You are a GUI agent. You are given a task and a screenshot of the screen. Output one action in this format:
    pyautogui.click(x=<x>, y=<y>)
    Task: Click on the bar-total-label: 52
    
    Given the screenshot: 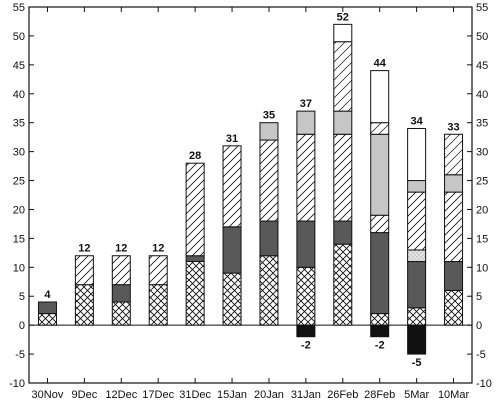 What is the action you would take?
    pyautogui.click(x=343, y=17)
    